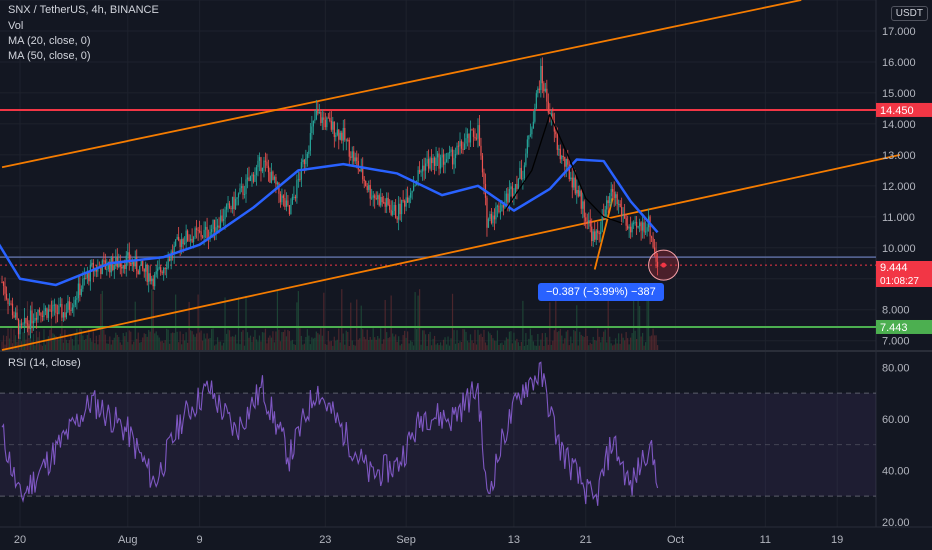  I want to click on price-level-tag, so click(904, 326).